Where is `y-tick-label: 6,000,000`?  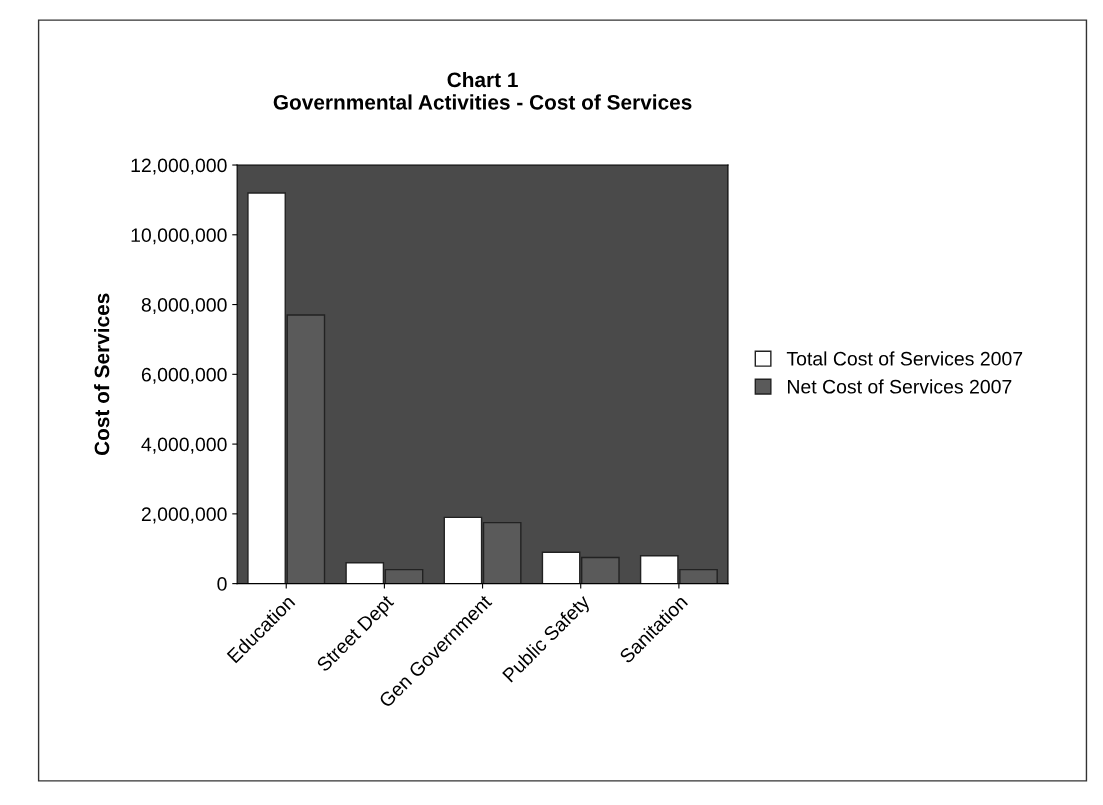
y-tick-label: 6,000,000 is located at coordinates (184, 375).